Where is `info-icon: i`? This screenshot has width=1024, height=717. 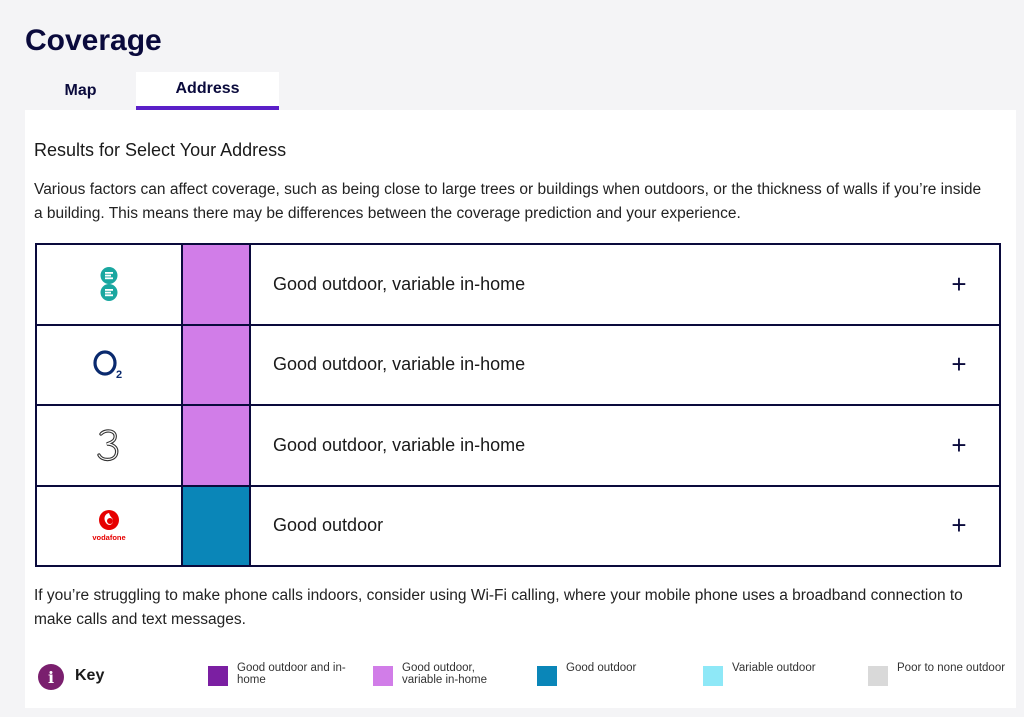 info-icon: i is located at coordinates (51, 677).